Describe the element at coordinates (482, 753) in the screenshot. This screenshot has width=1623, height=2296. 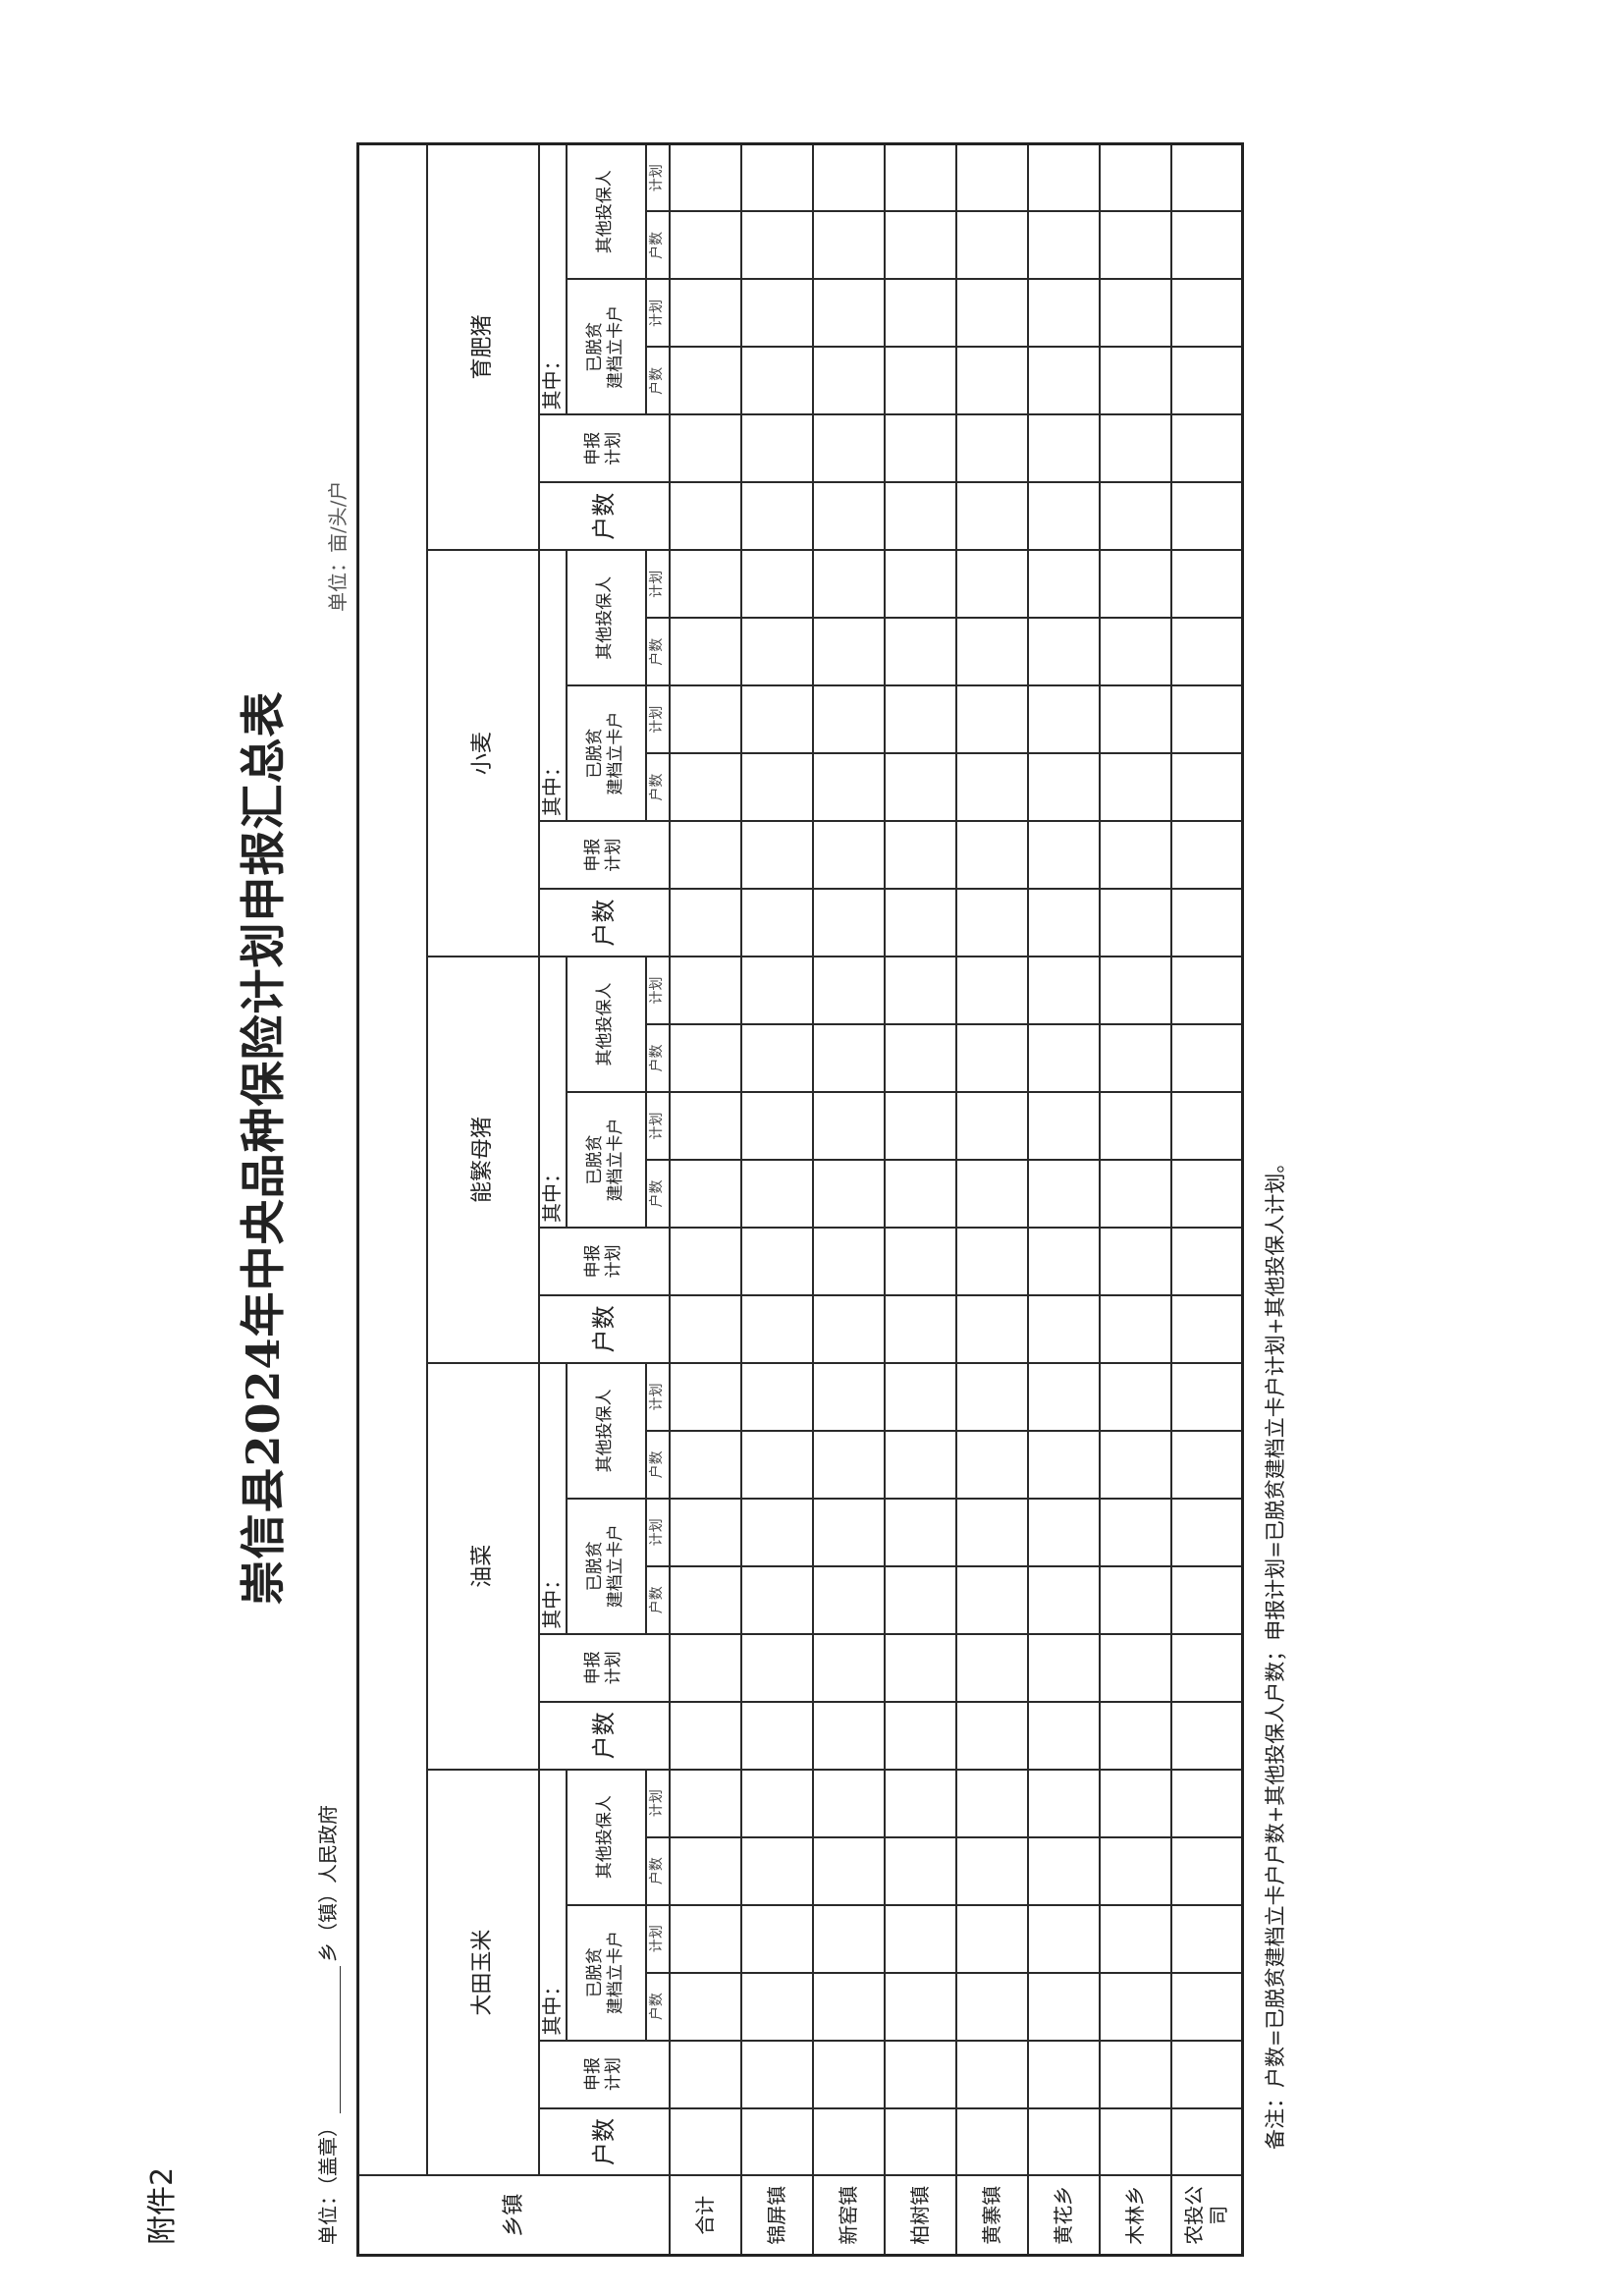
I see `crop-header: 小麦` at that location.